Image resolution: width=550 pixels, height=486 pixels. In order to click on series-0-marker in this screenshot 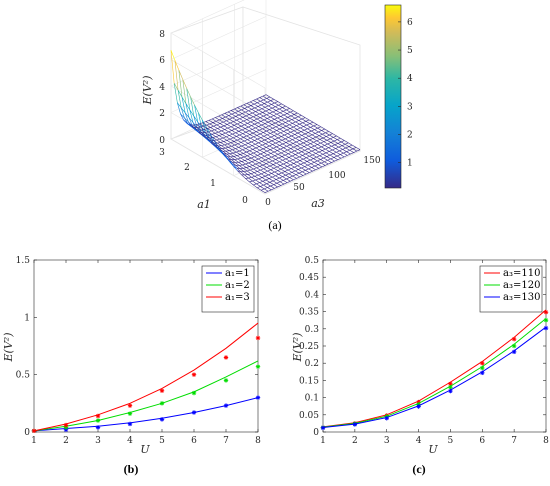, I will do `click(514, 339)`.